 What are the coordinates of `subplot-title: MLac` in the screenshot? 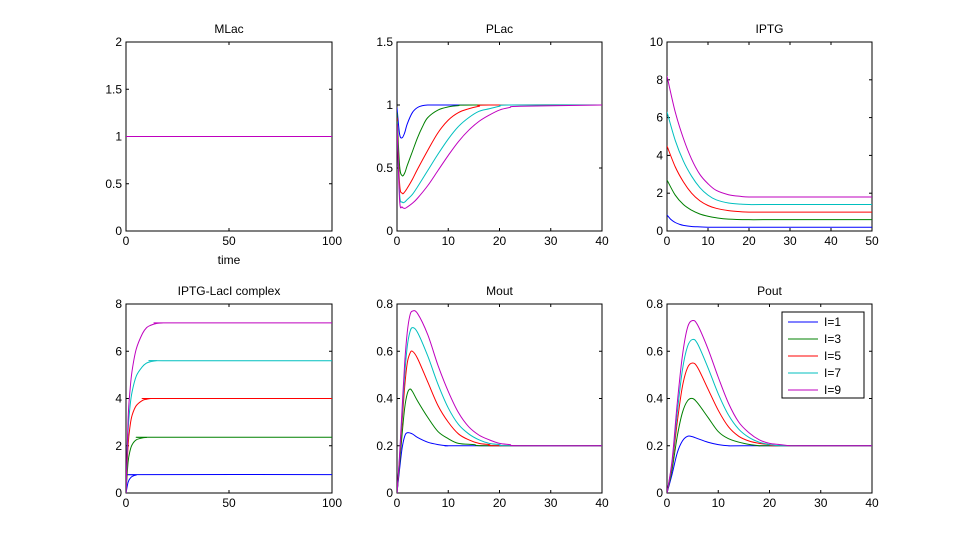 It's located at (228, 29).